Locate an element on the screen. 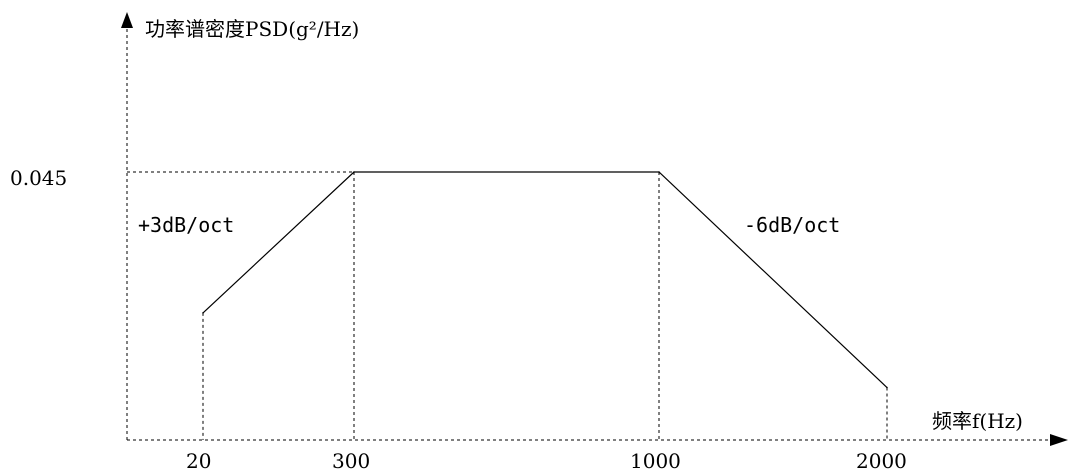 The width and height of the screenshot is (1072, 470). x-tick-label: 300 is located at coordinates (351, 459).